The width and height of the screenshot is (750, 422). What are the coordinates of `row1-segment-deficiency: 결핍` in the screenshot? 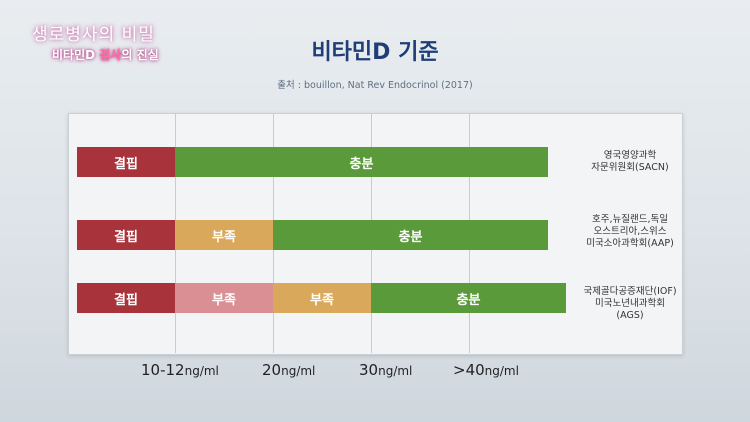 It's located at (126, 162).